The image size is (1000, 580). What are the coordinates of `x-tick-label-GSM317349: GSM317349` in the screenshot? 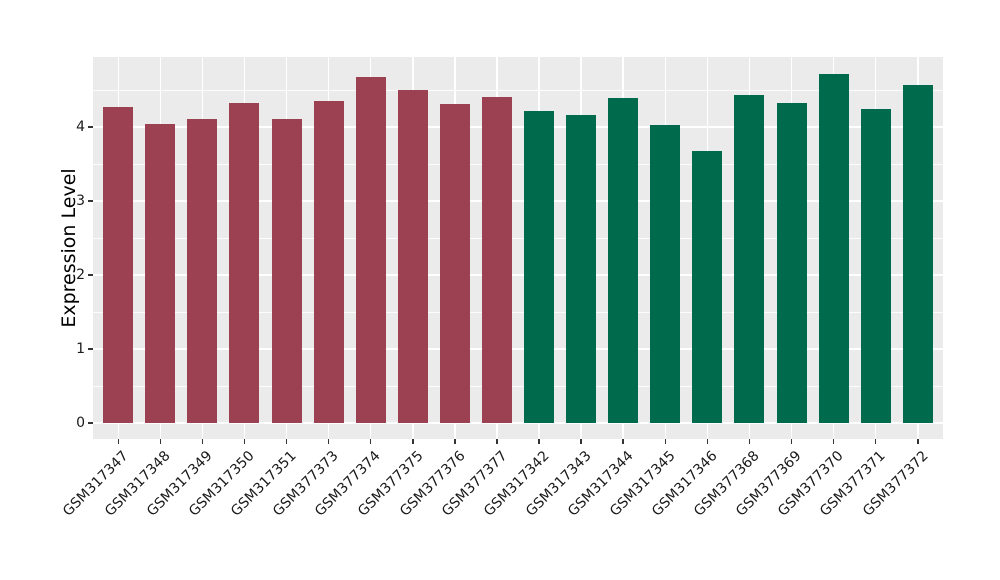 It's located at (180, 484).